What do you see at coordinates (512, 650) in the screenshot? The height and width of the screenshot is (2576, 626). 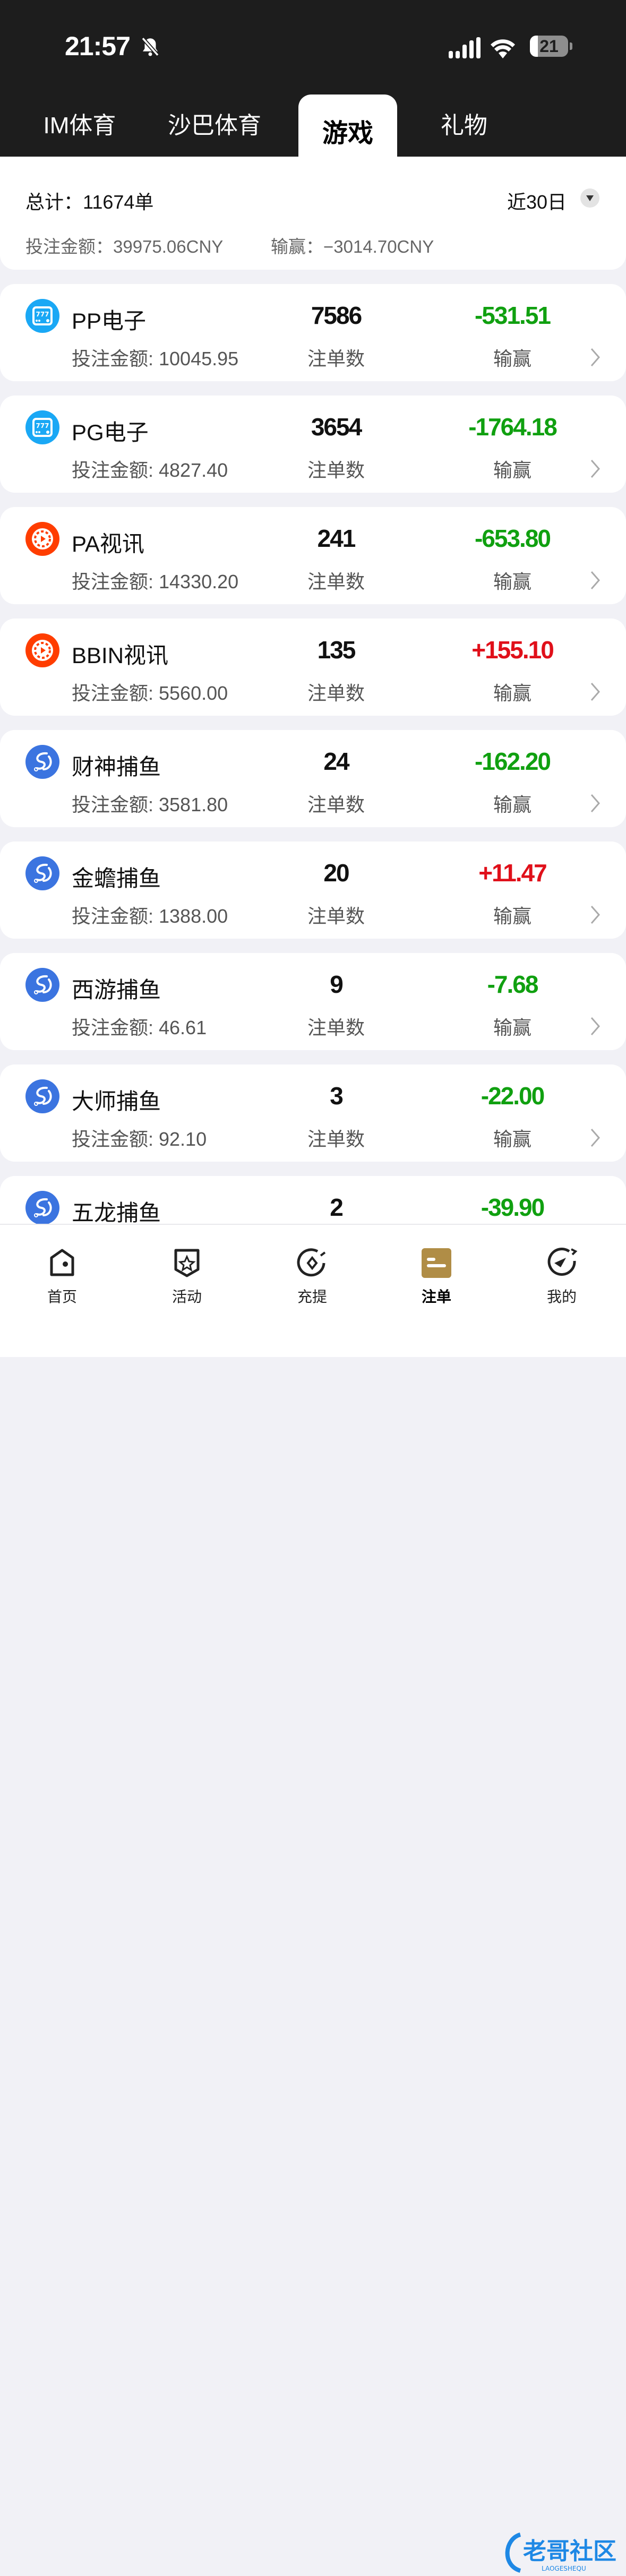 I see `win-loss-value: +155.10` at bounding box center [512, 650].